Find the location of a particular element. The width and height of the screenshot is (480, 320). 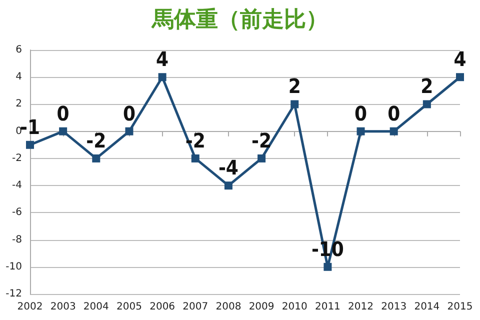

y-tick-label: -2 is located at coordinates (17, 158).